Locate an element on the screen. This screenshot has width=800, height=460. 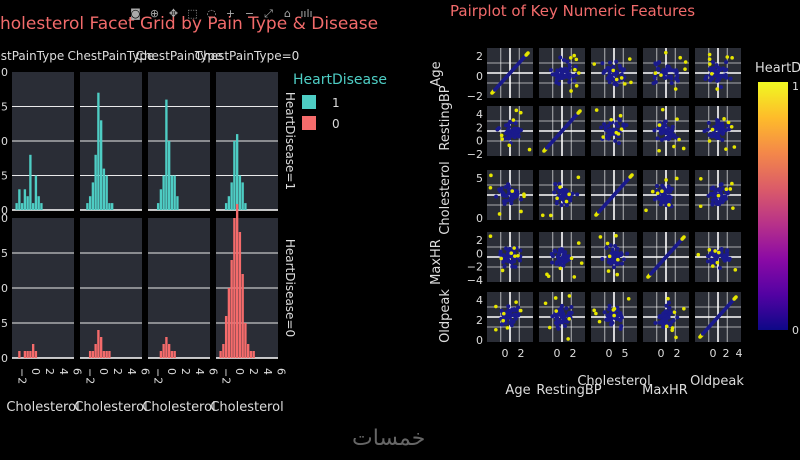
legend-swatch is located at coordinates (309, 102).